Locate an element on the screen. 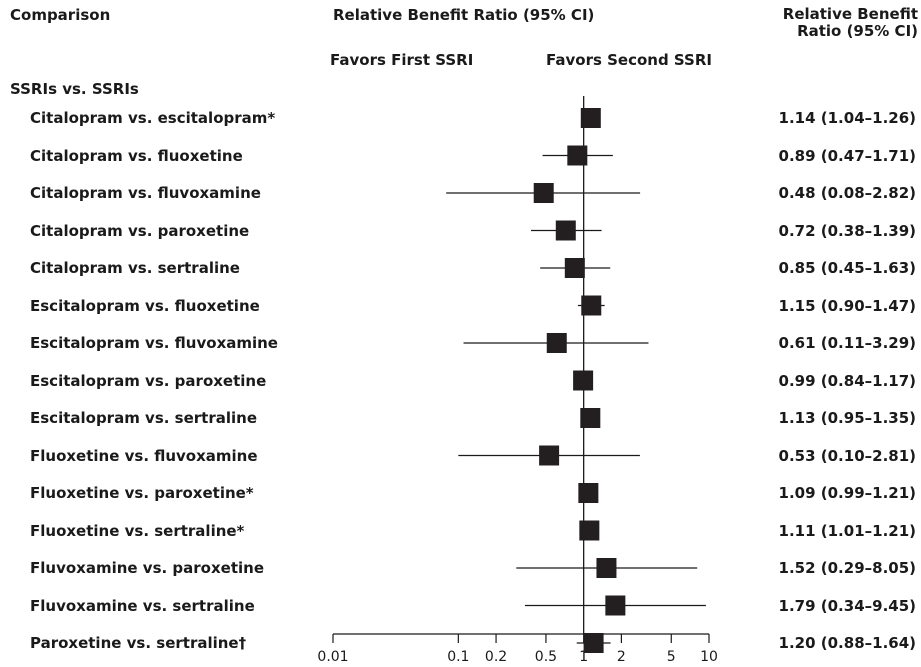  comparison-label: Citalopram vs. paroxetine is located at coordinates (140, 230).